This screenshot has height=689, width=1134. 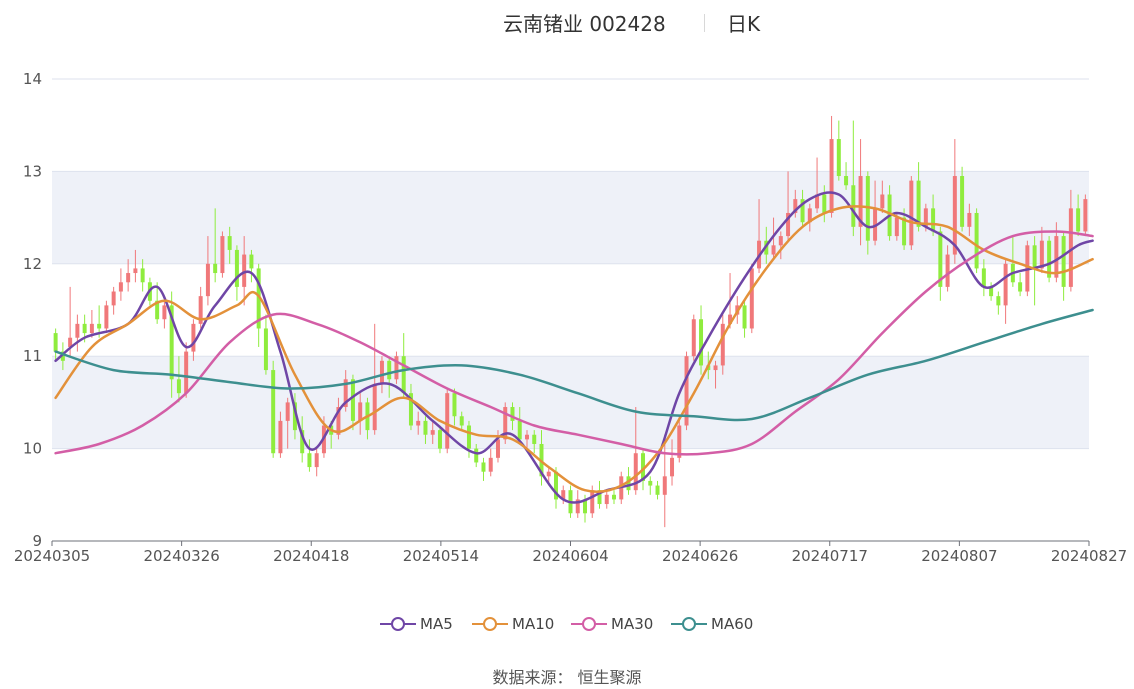 What do you see at coordinates (436, 624) in the screenshot?
I see `legend-label-ma5: MA5` at bounding box center [436, 624].